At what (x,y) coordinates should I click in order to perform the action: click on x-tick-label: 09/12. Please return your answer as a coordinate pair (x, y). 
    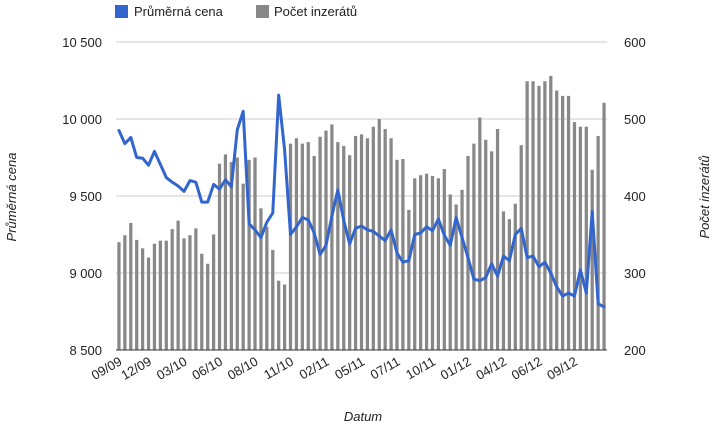
    Looking at the image, I should click on (562, 368).